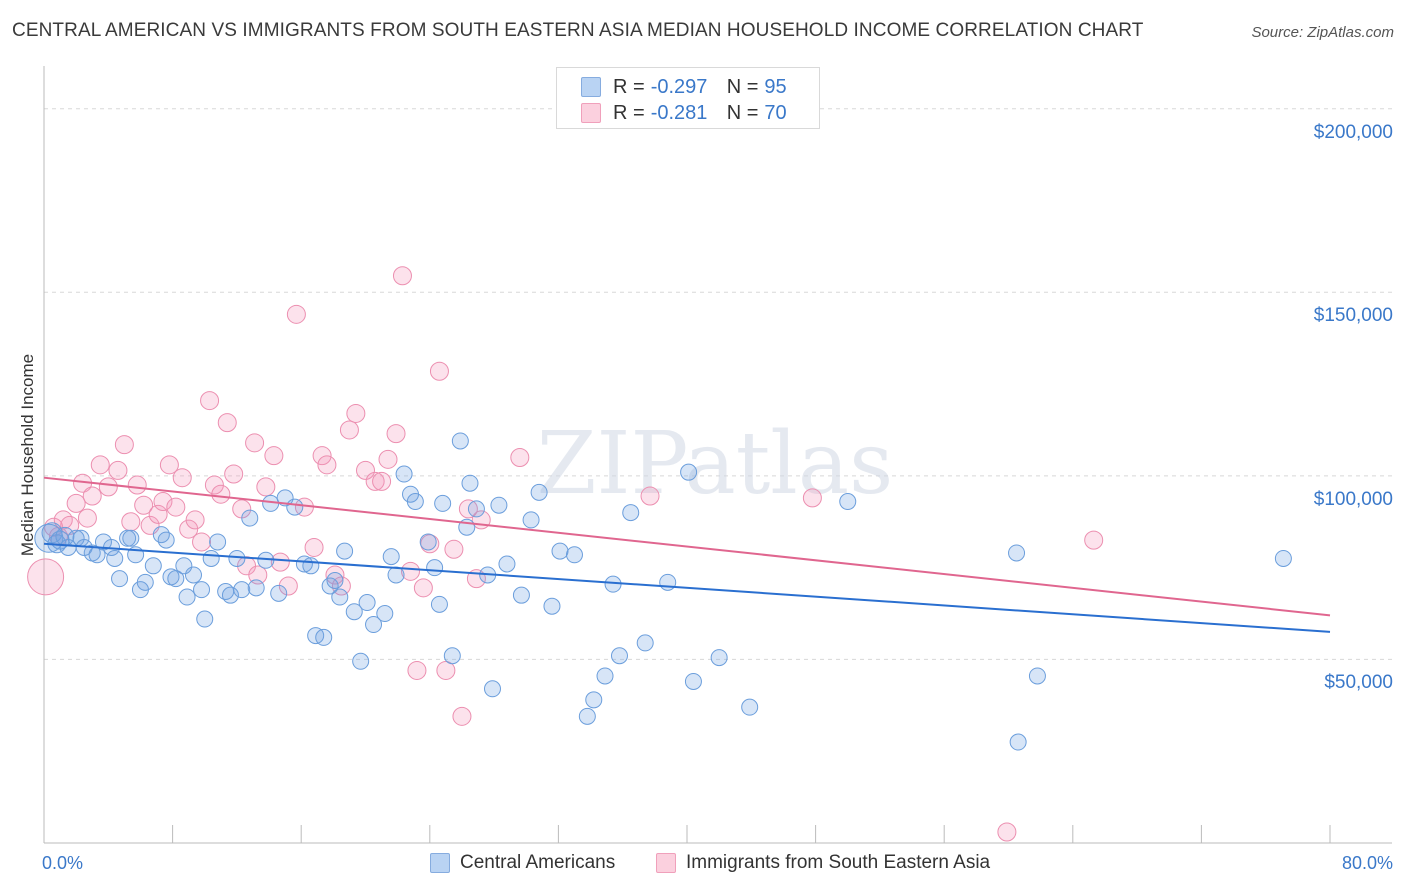 Image resolution: width=1406 pixels, height=892 pixels. What do you see at coordinates (715, 464) in the screenshot?
I see `watermark: ZIPatlas` at bounding box center [715, 464].